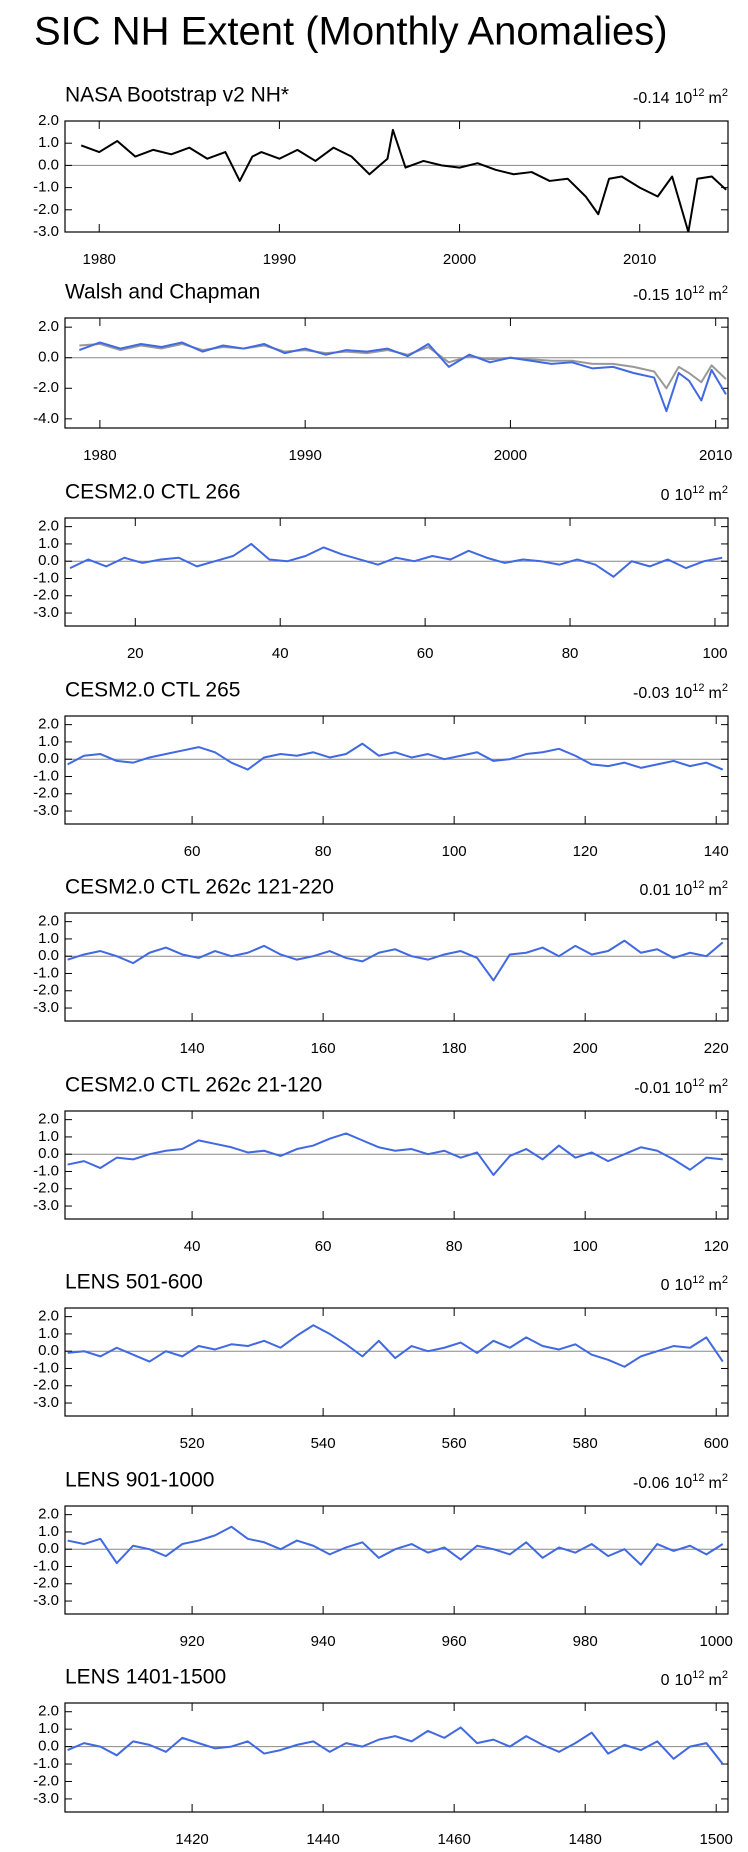 The height and width of the screenshot is (1852, 748). Describe the element at coordinates (139, 1480) in the screenshot. I see `panel-title: LENS 901-1000` at that location.